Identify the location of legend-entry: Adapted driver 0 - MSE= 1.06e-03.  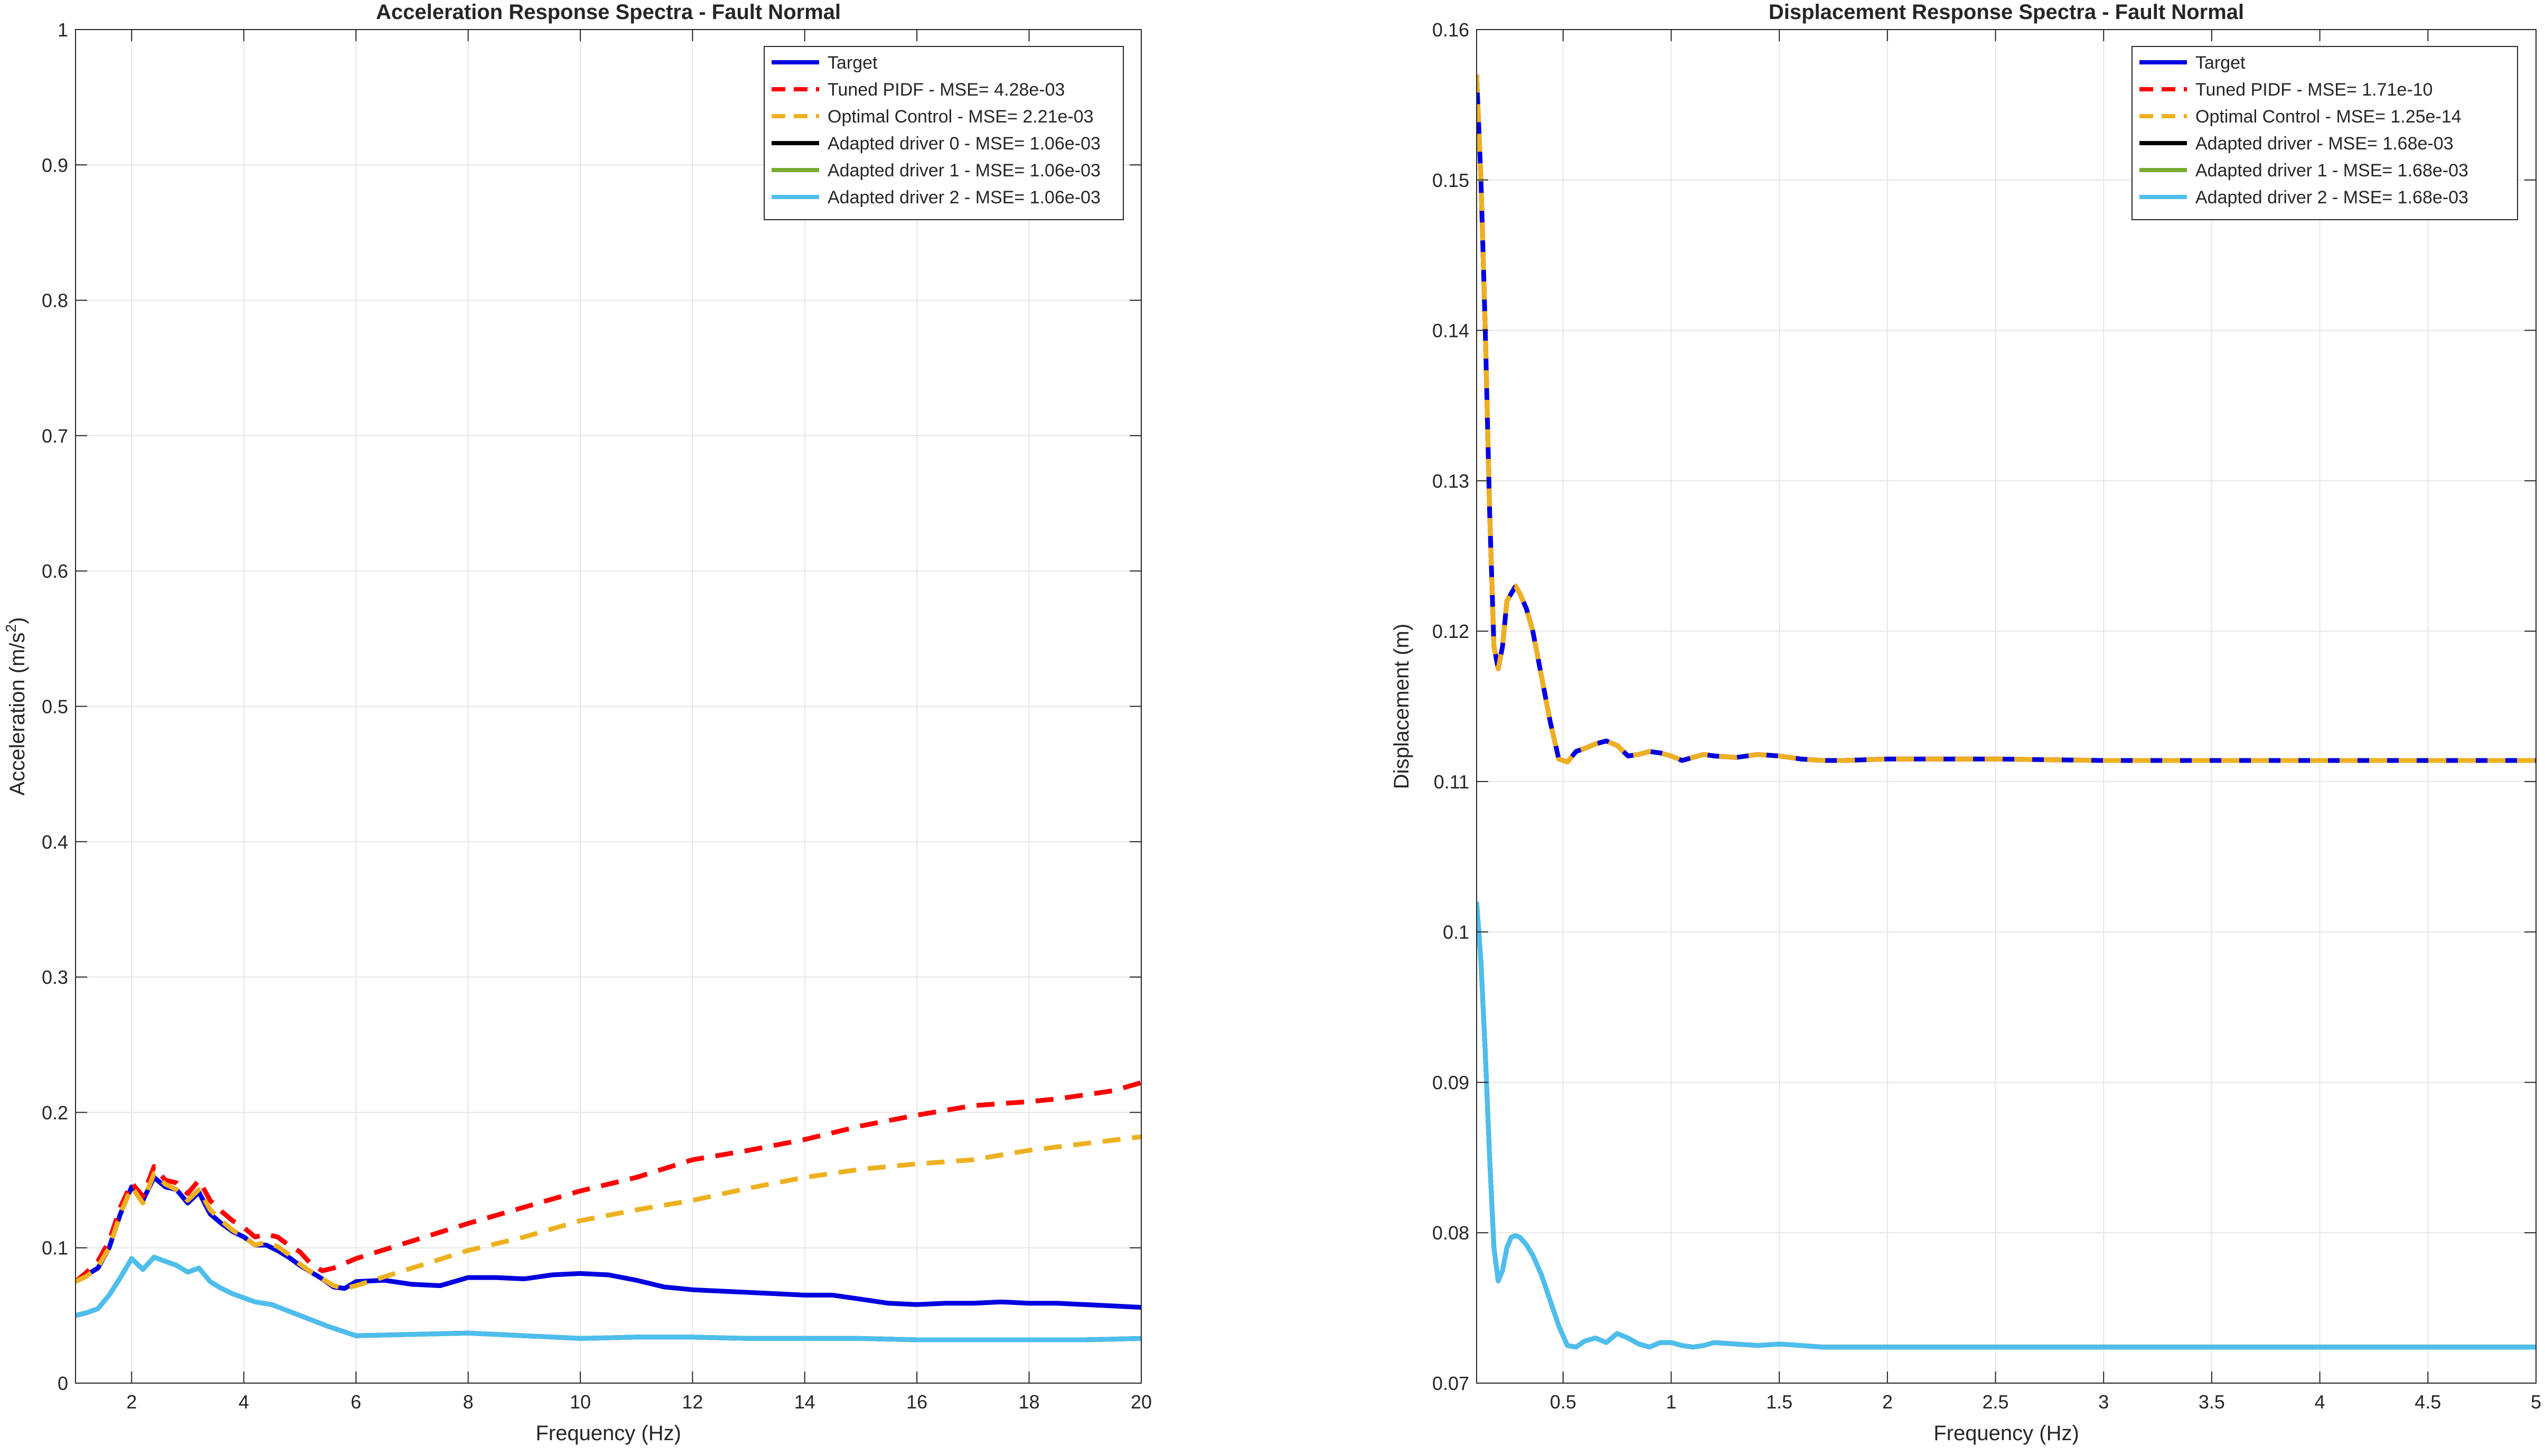
(965, 144).